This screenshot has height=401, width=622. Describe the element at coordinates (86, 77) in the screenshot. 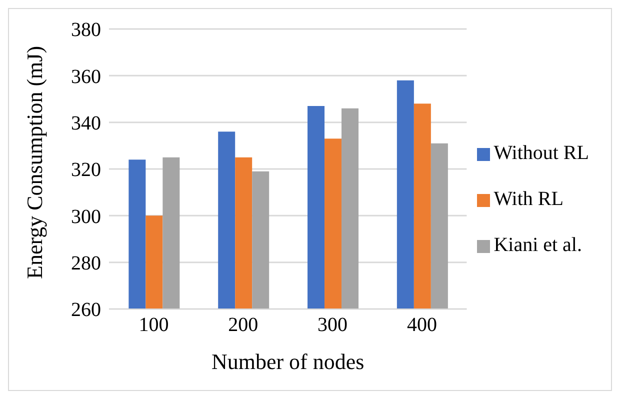

I see `y-tick-label: 360` at that location.